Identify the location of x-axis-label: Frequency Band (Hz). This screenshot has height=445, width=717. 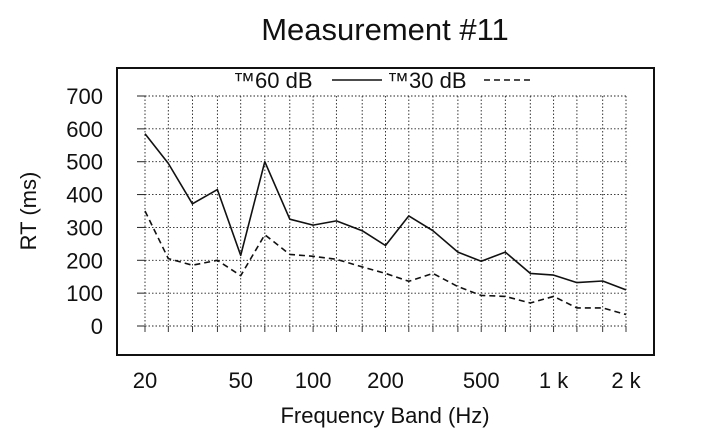
(384, 415).